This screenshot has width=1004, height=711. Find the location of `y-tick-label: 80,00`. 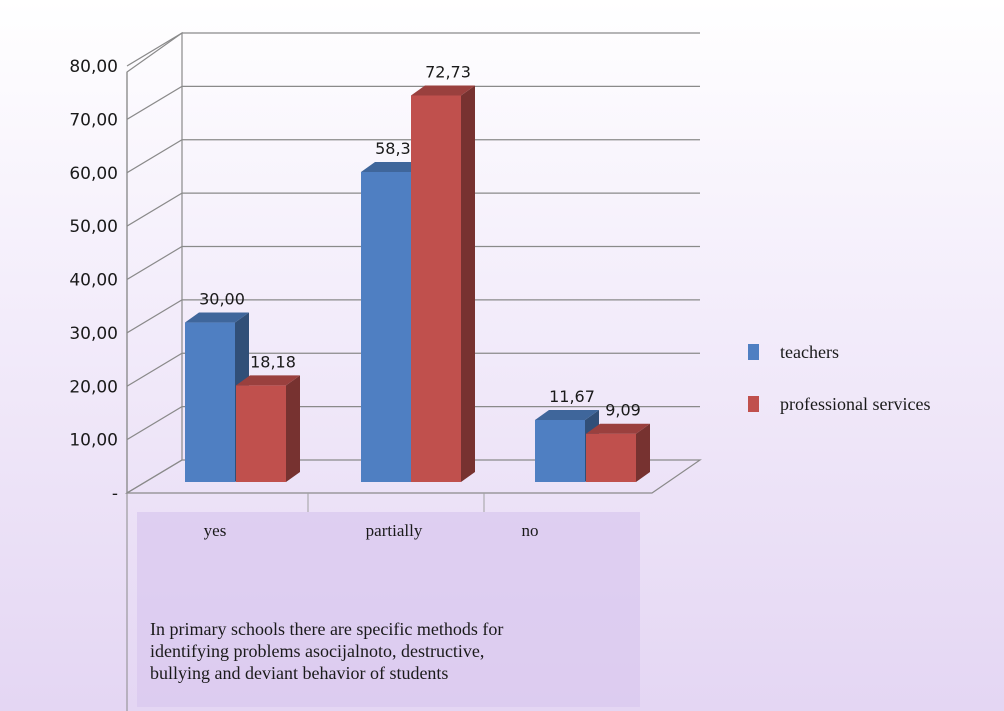

y-tick-label: 80,00 is located at coordinates (93, 67).